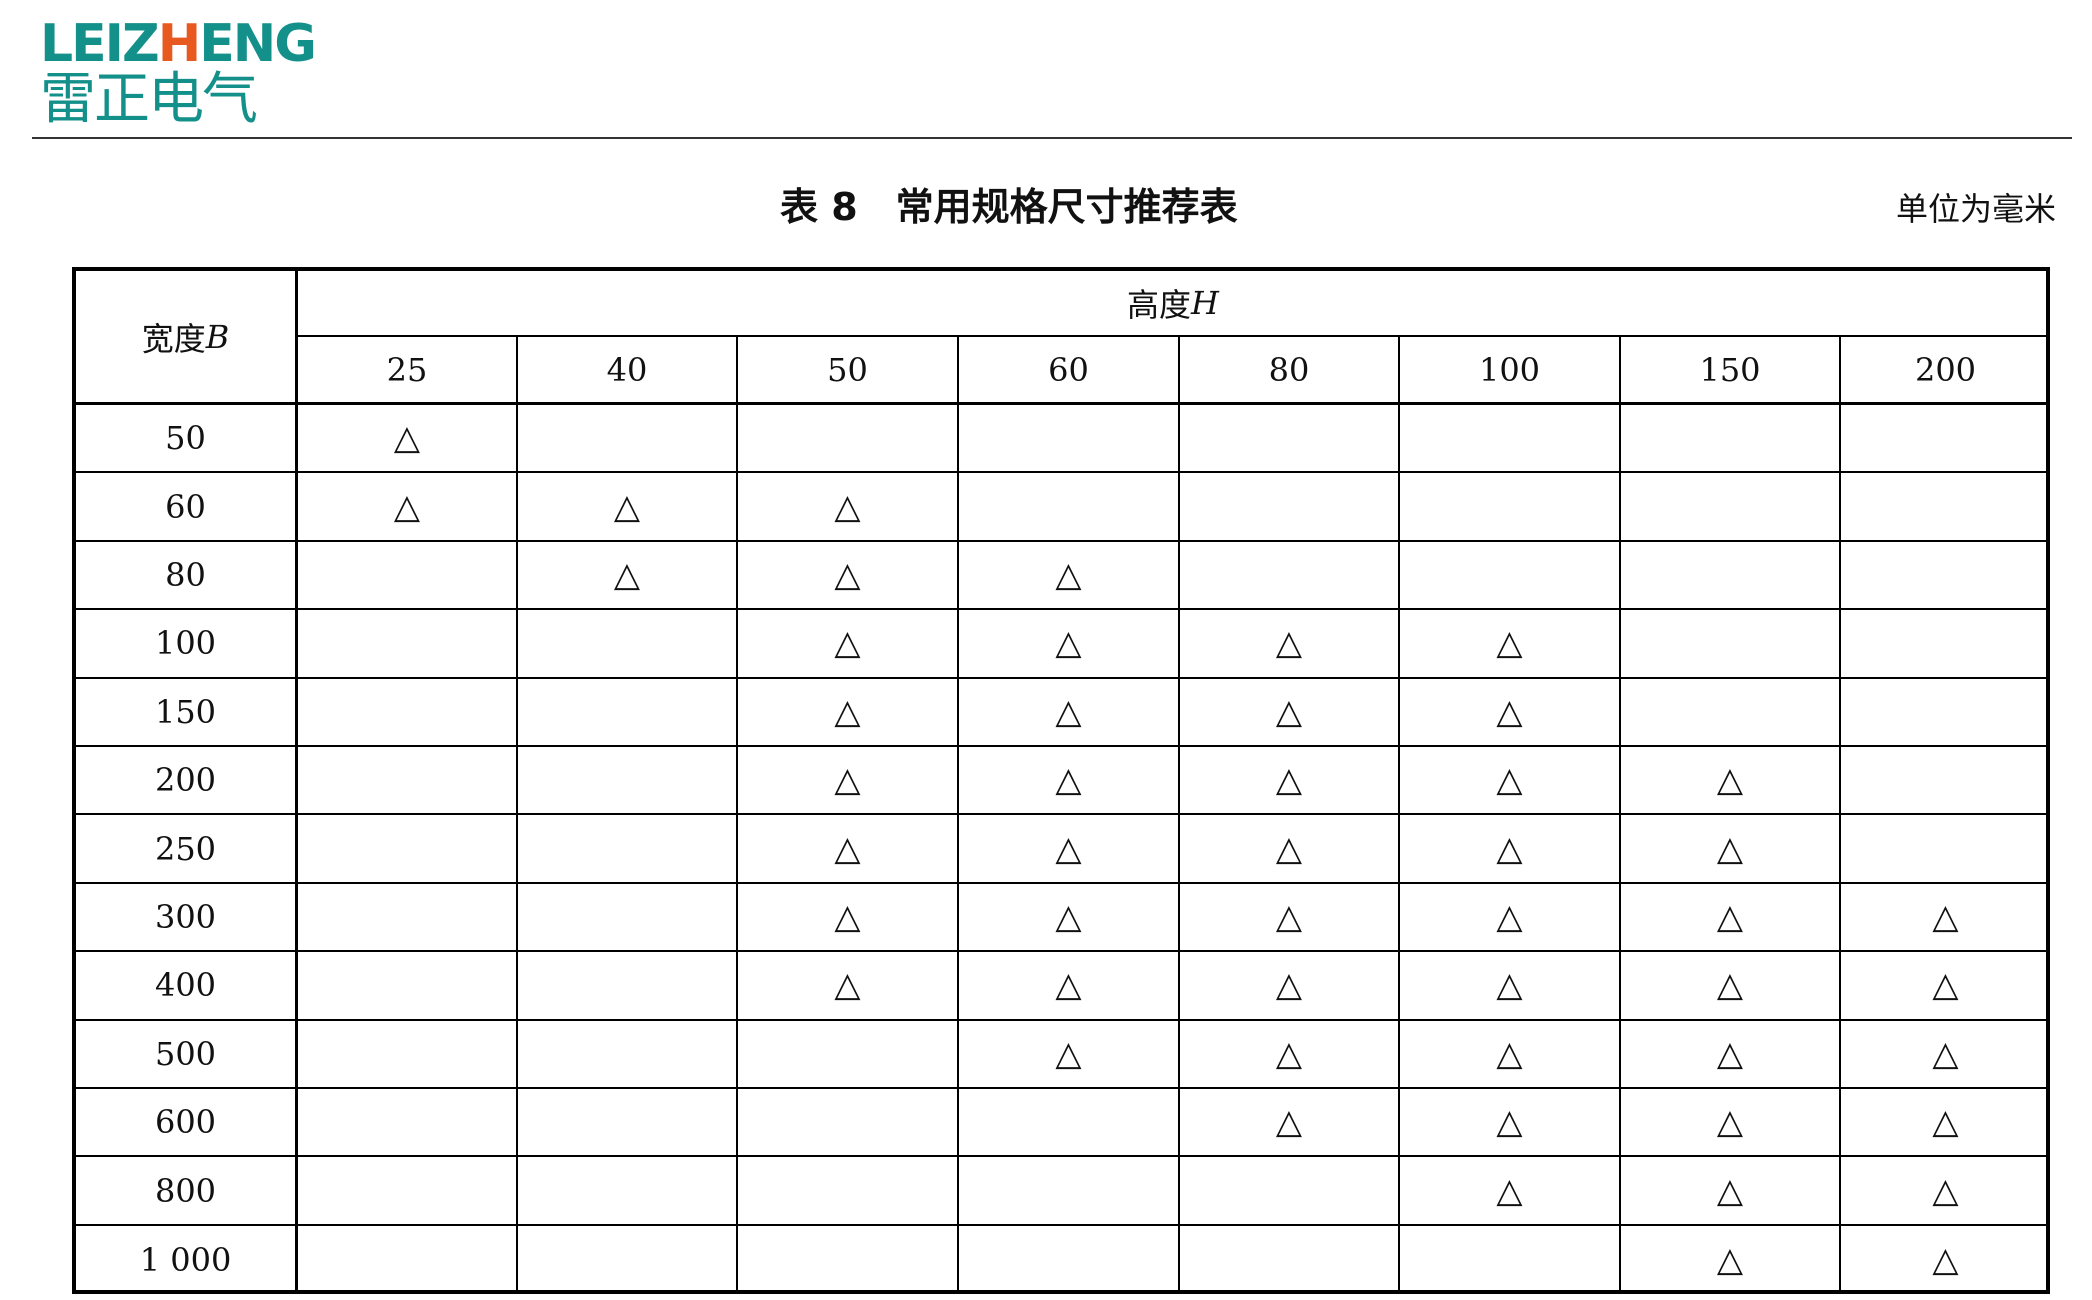 The image size is (2092, 1300). I want to click on row-width-label: 600, so click(187, 1123).